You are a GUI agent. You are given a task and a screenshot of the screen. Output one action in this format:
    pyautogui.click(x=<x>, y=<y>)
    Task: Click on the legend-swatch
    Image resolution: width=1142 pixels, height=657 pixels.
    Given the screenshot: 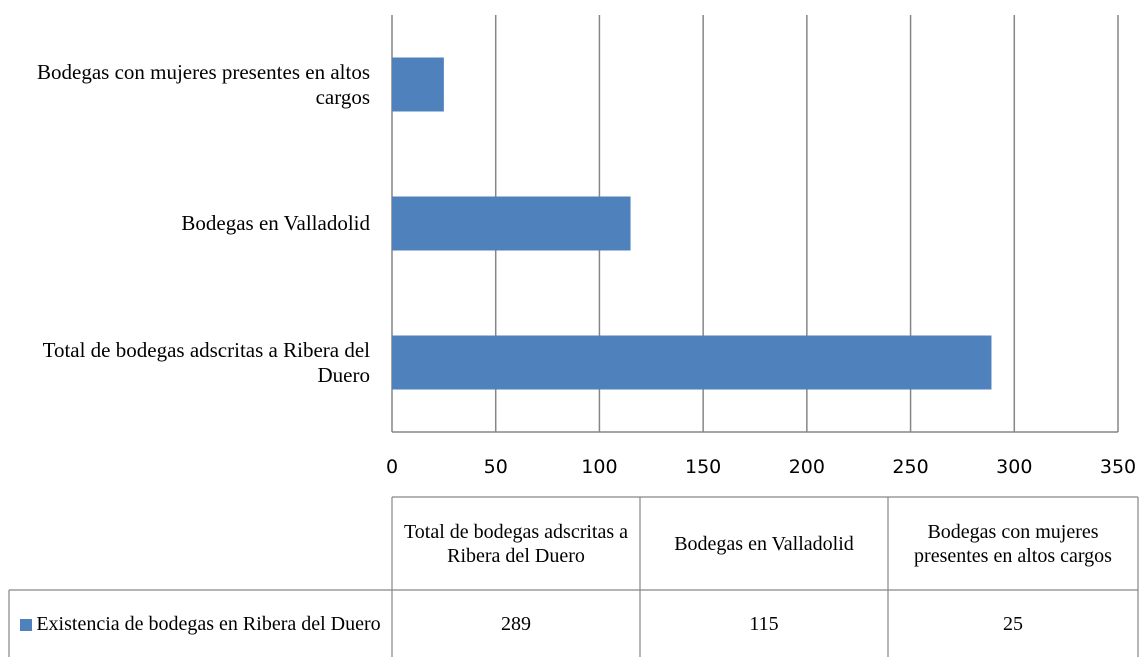 What is the action you would take?
    pyautogui.click(x=26, y=624)
    